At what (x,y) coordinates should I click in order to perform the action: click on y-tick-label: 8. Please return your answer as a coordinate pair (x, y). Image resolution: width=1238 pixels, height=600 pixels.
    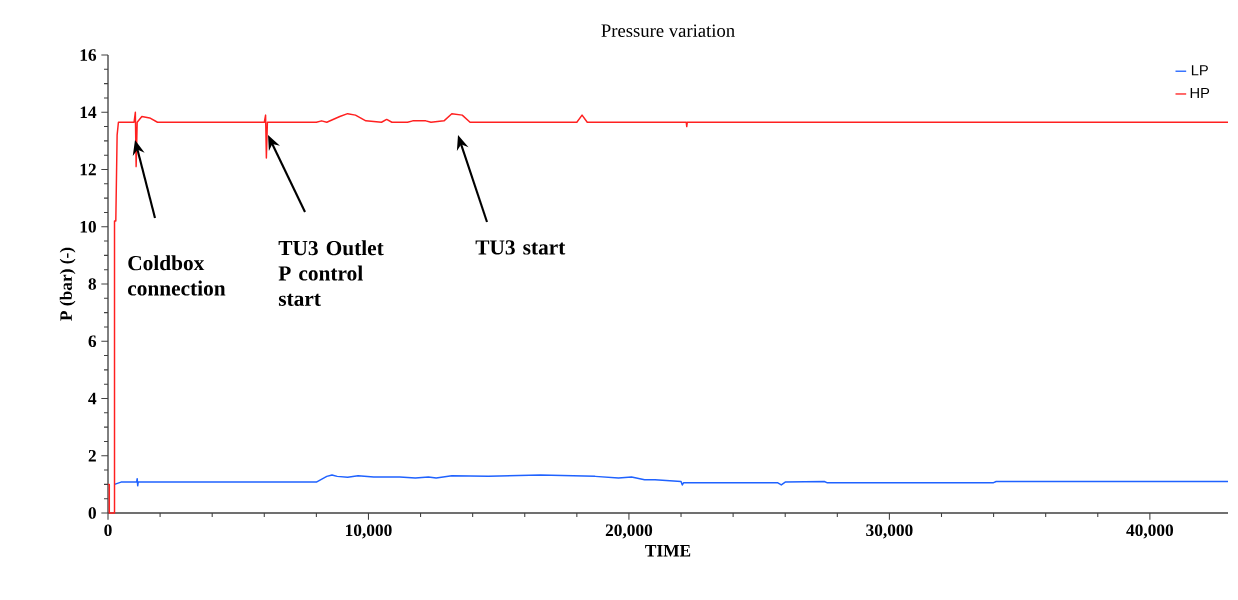
    Looking at the image, I should click on (92, 284).